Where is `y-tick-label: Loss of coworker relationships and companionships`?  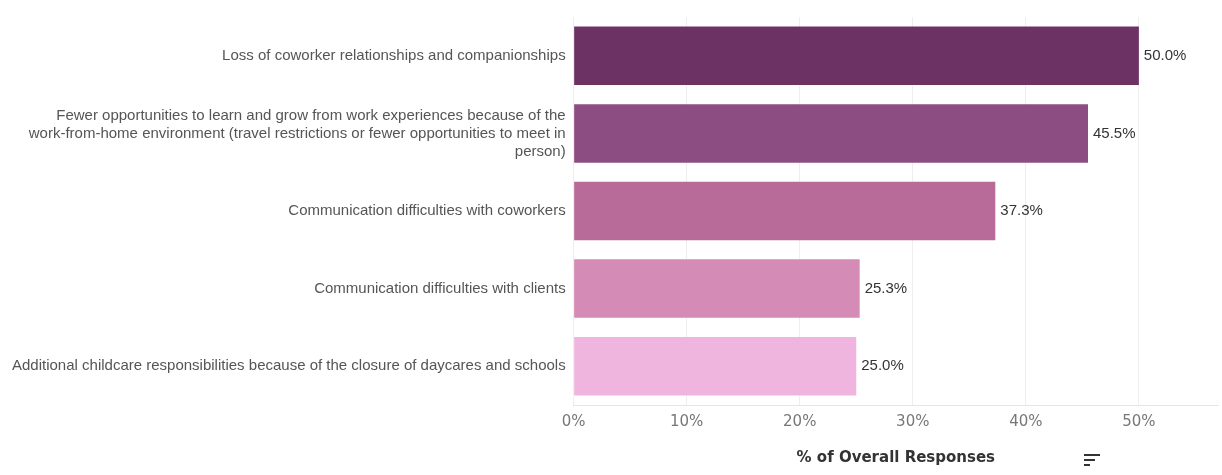
y-tick-label: Loss of coworker relationships and companionships is located at coordinates (394, 54).